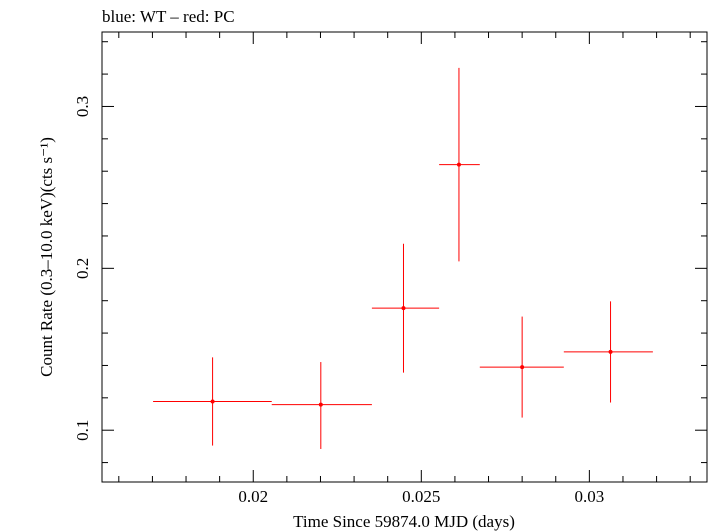 The image size is (709, 532). I want to click on x-tick-label: 0.025, so click(421, 496).